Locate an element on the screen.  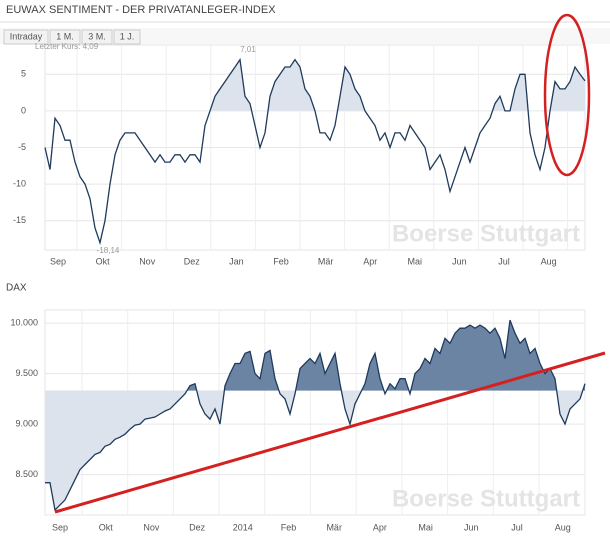
y-tick-label: 10.000 is located at coordinates (24, 323).